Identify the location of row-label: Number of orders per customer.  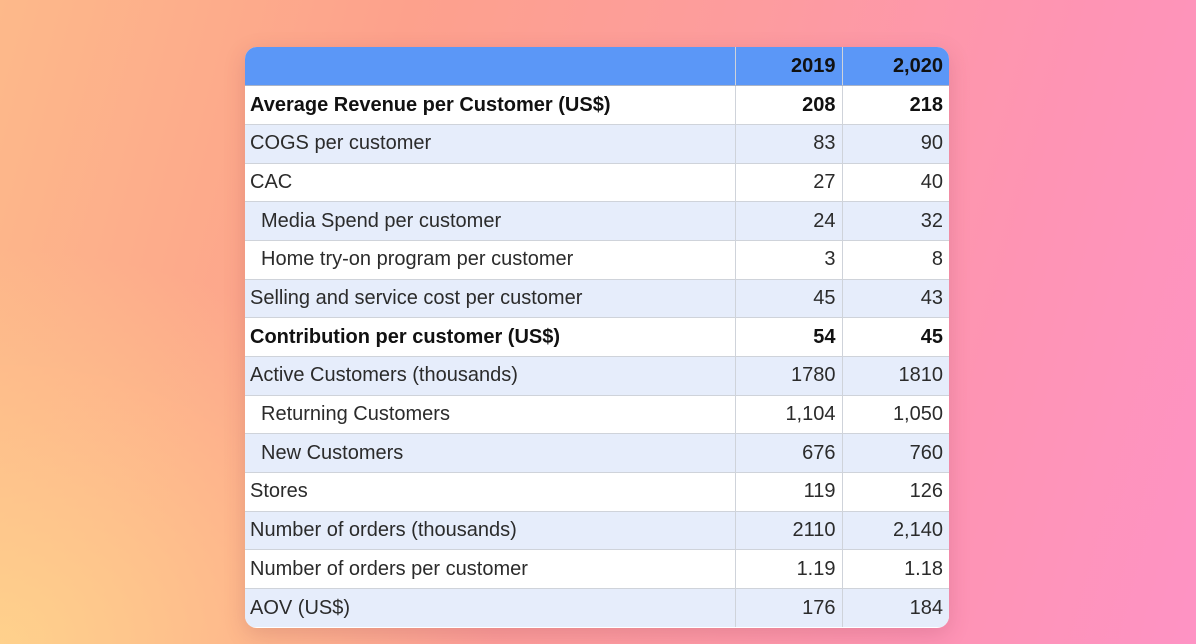
(490, 569).